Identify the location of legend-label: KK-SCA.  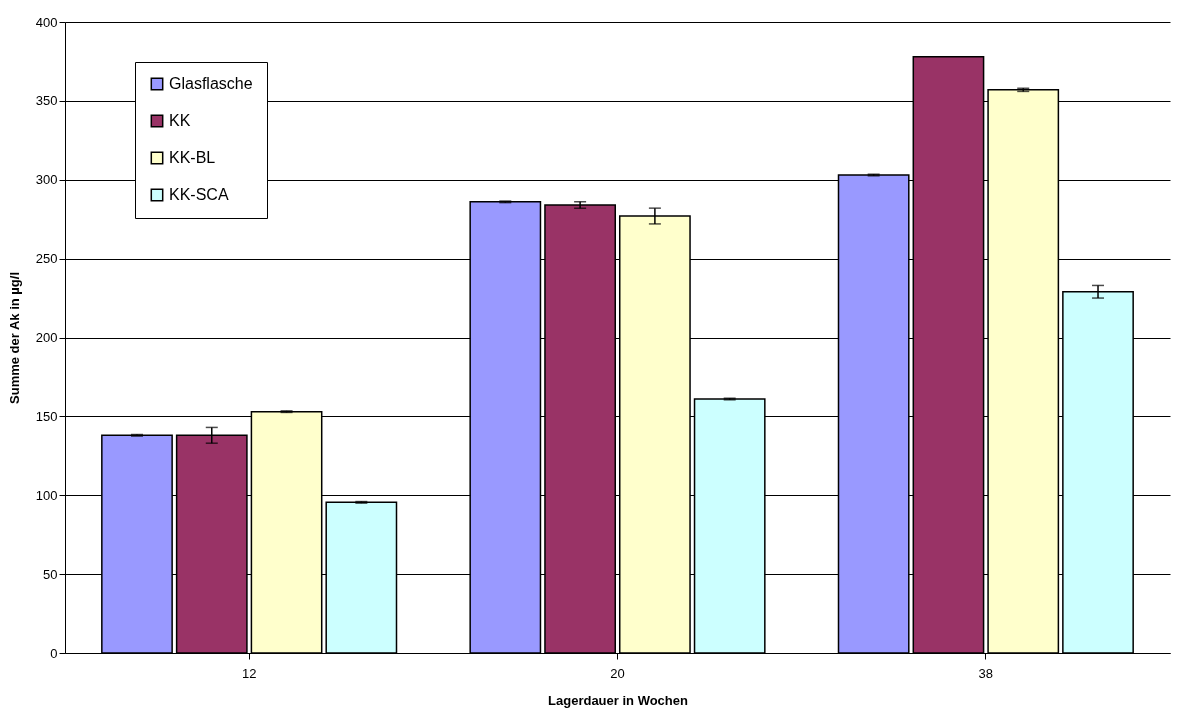
(199, 194).